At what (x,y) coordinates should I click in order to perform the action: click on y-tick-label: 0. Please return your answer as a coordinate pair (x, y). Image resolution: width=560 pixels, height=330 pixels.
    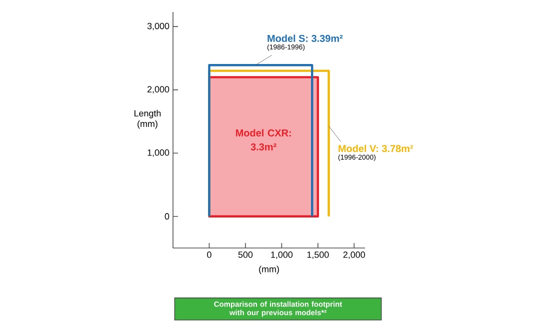
    Looking at the image, I should click on (167, 216).